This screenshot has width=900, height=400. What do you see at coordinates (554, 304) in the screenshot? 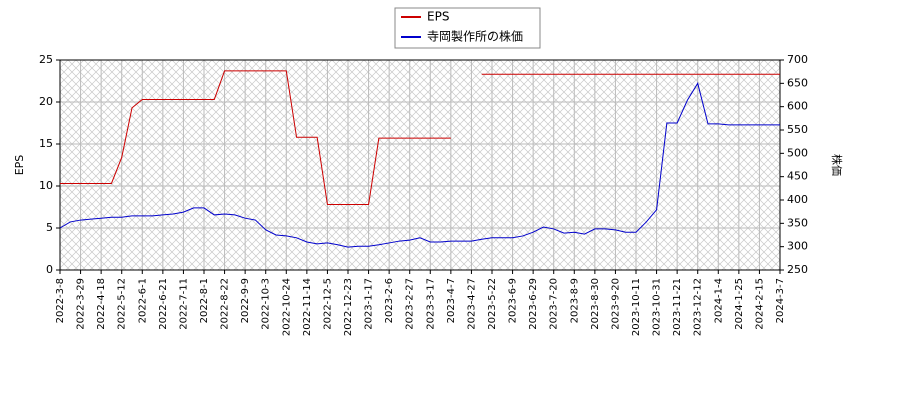
I see `x-tick-label: 2023-7-20` at bounding box center [554, 304].